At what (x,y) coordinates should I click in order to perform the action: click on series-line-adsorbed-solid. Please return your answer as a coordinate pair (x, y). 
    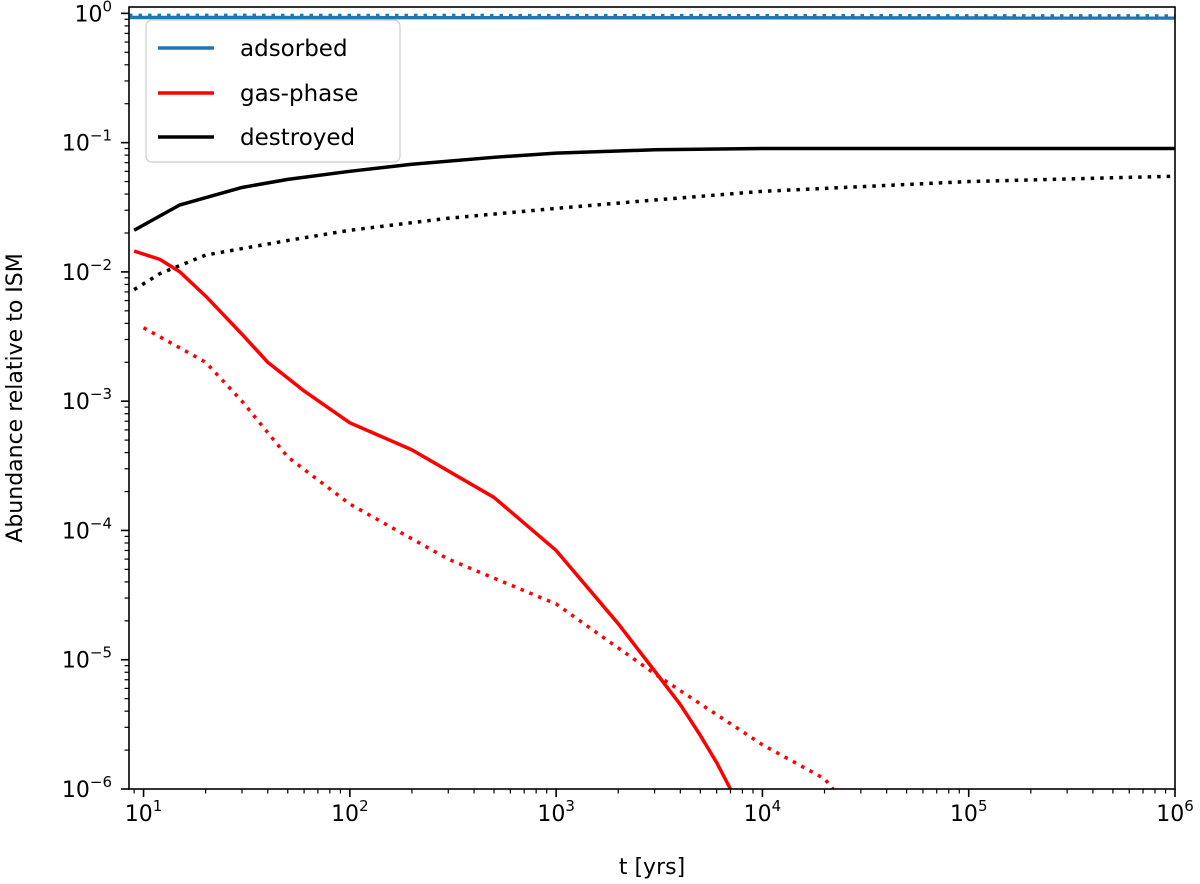
    Looking at the image, I should click on (652, 17).